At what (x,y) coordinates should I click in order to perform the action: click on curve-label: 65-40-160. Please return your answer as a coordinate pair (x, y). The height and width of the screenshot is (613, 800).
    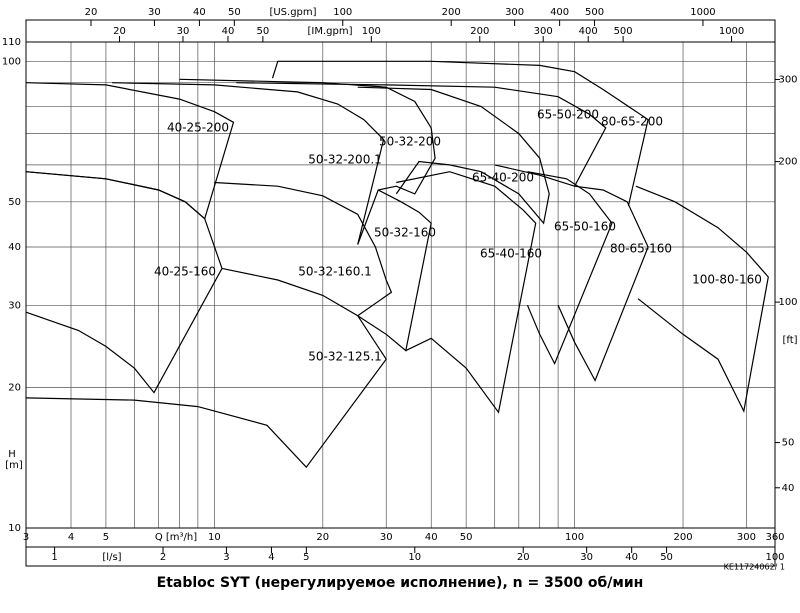
    Looking at the image, I should click on (511, 254).